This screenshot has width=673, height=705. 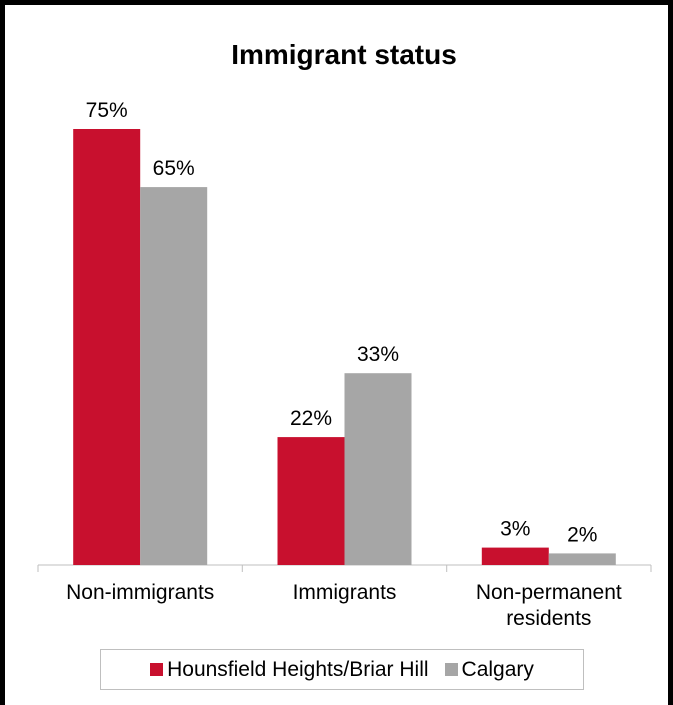 I want to click on x-tick-label-3: Non-permanent residents, so click(x=549, y=605).